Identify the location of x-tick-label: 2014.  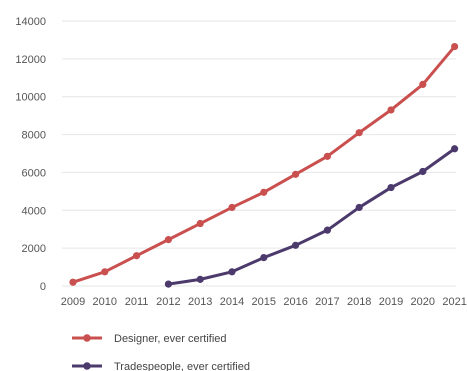
(232, 302).